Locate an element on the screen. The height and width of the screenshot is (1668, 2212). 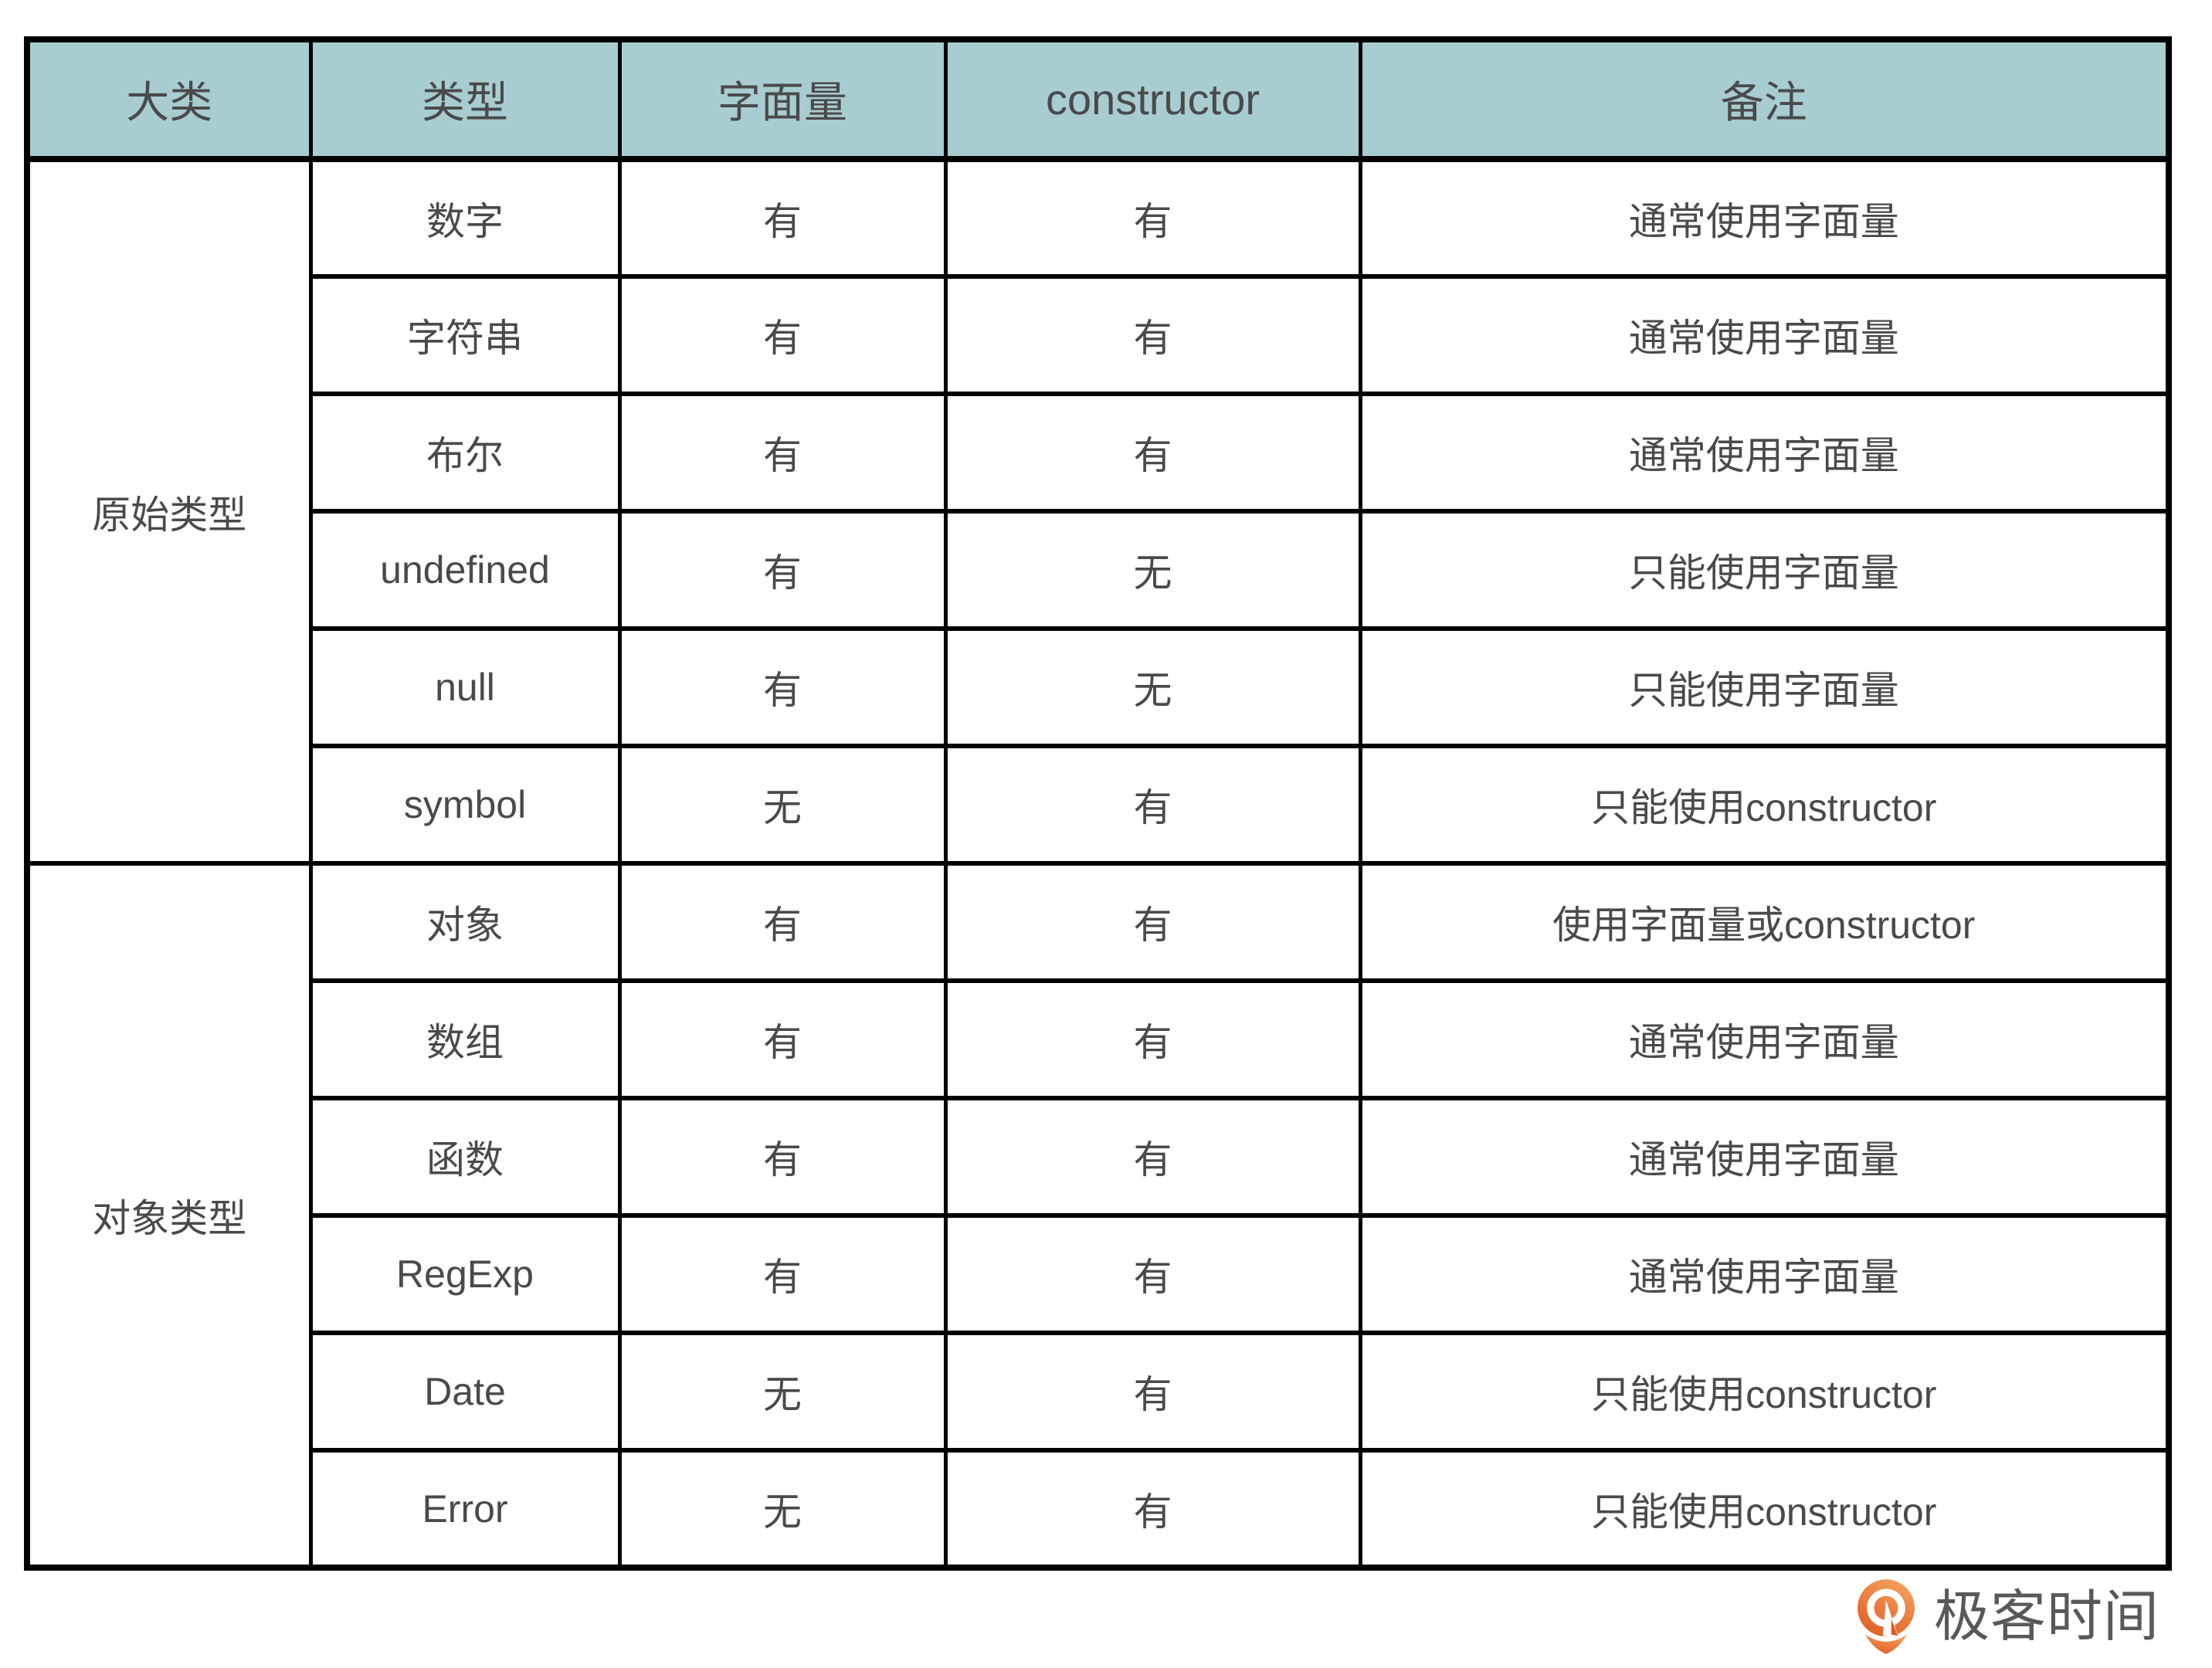
group-label-object: 对象类型 is located at coordinates (169, 1215).